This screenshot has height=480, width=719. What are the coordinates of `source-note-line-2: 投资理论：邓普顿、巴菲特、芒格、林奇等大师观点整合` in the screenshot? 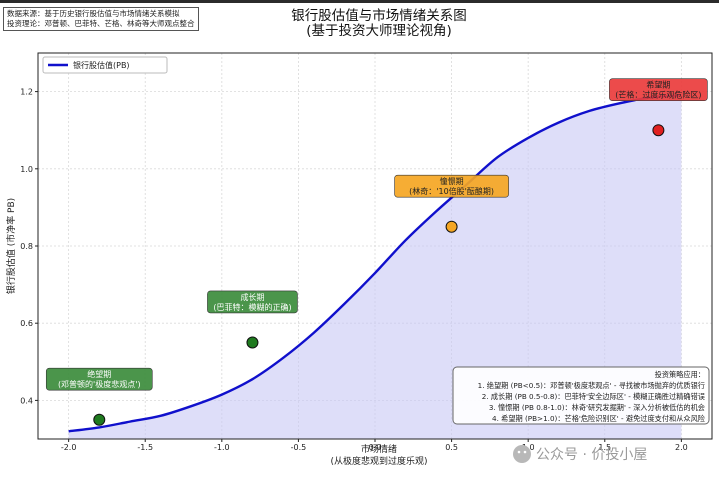 It's located at (101, 23).